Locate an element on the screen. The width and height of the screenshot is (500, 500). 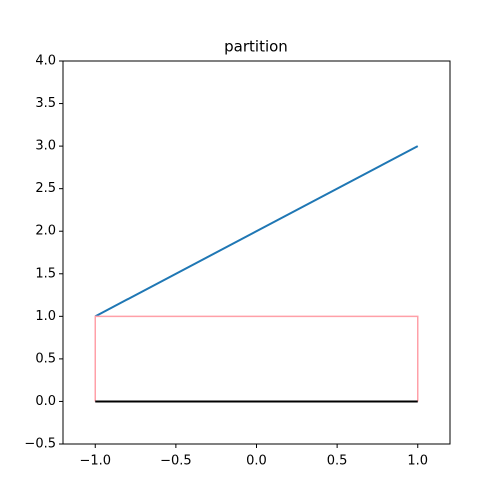
y-tick-label: 1.5 is located at coordinates (45, 273).